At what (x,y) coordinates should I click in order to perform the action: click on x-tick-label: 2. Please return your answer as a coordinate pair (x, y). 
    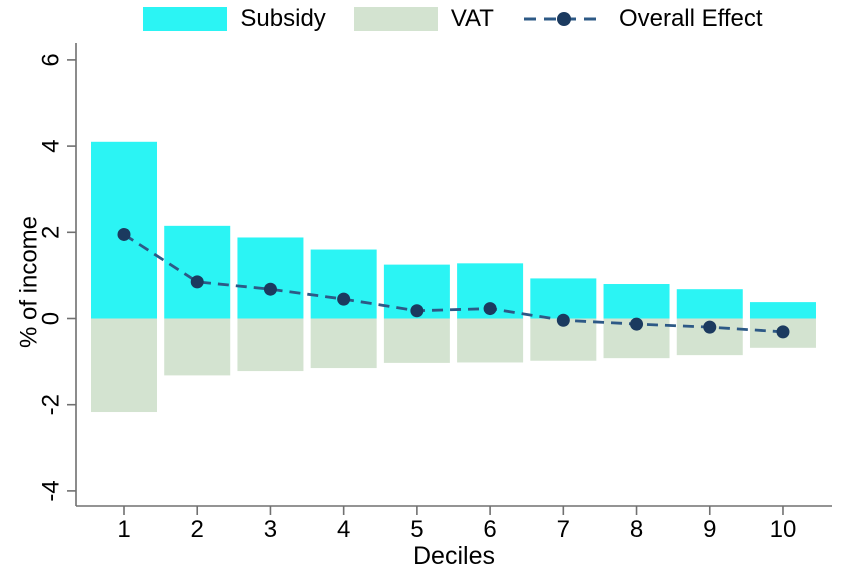
    Looking at the image, I should click on (197, 529).